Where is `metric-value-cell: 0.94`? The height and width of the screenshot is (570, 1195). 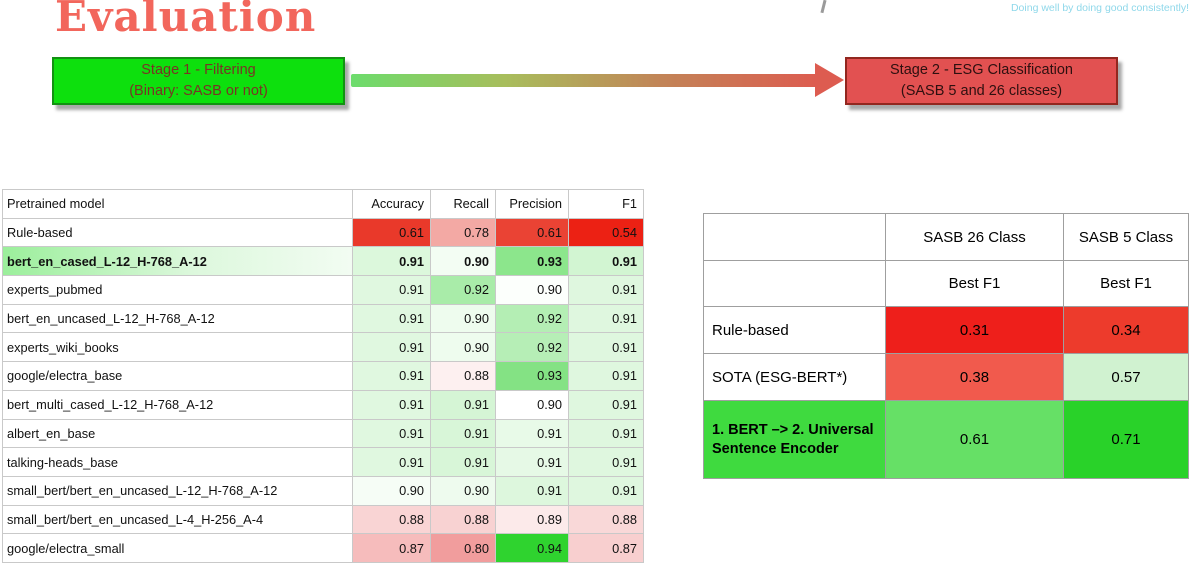 metric-value-cell: 0.94 is located at coordinates (532, 548).